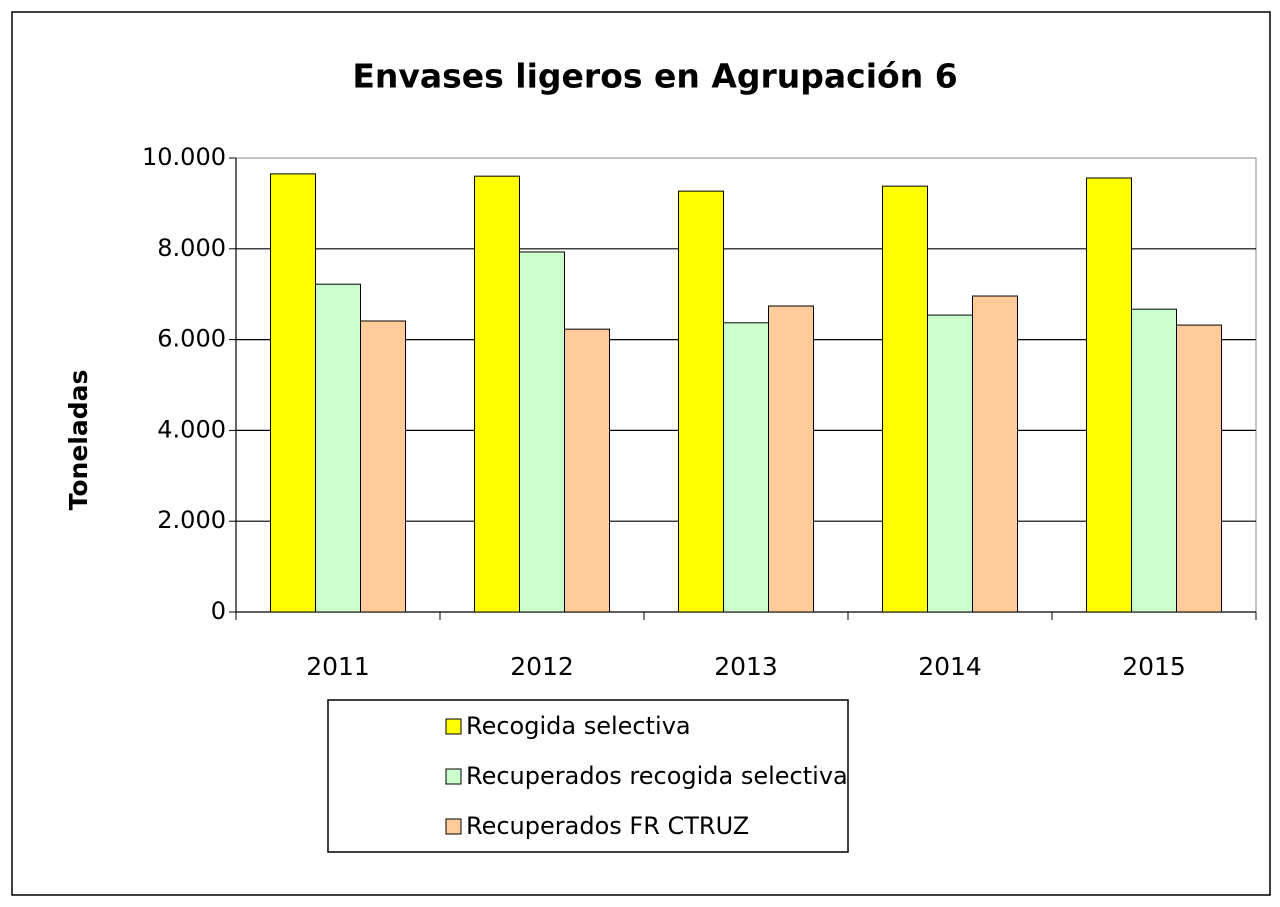 The height and width of the screenshot is (907, 1280). Describe the element at coordinates (218, 611) in the screenshot. I see `y-tick-label: 0` at that location.